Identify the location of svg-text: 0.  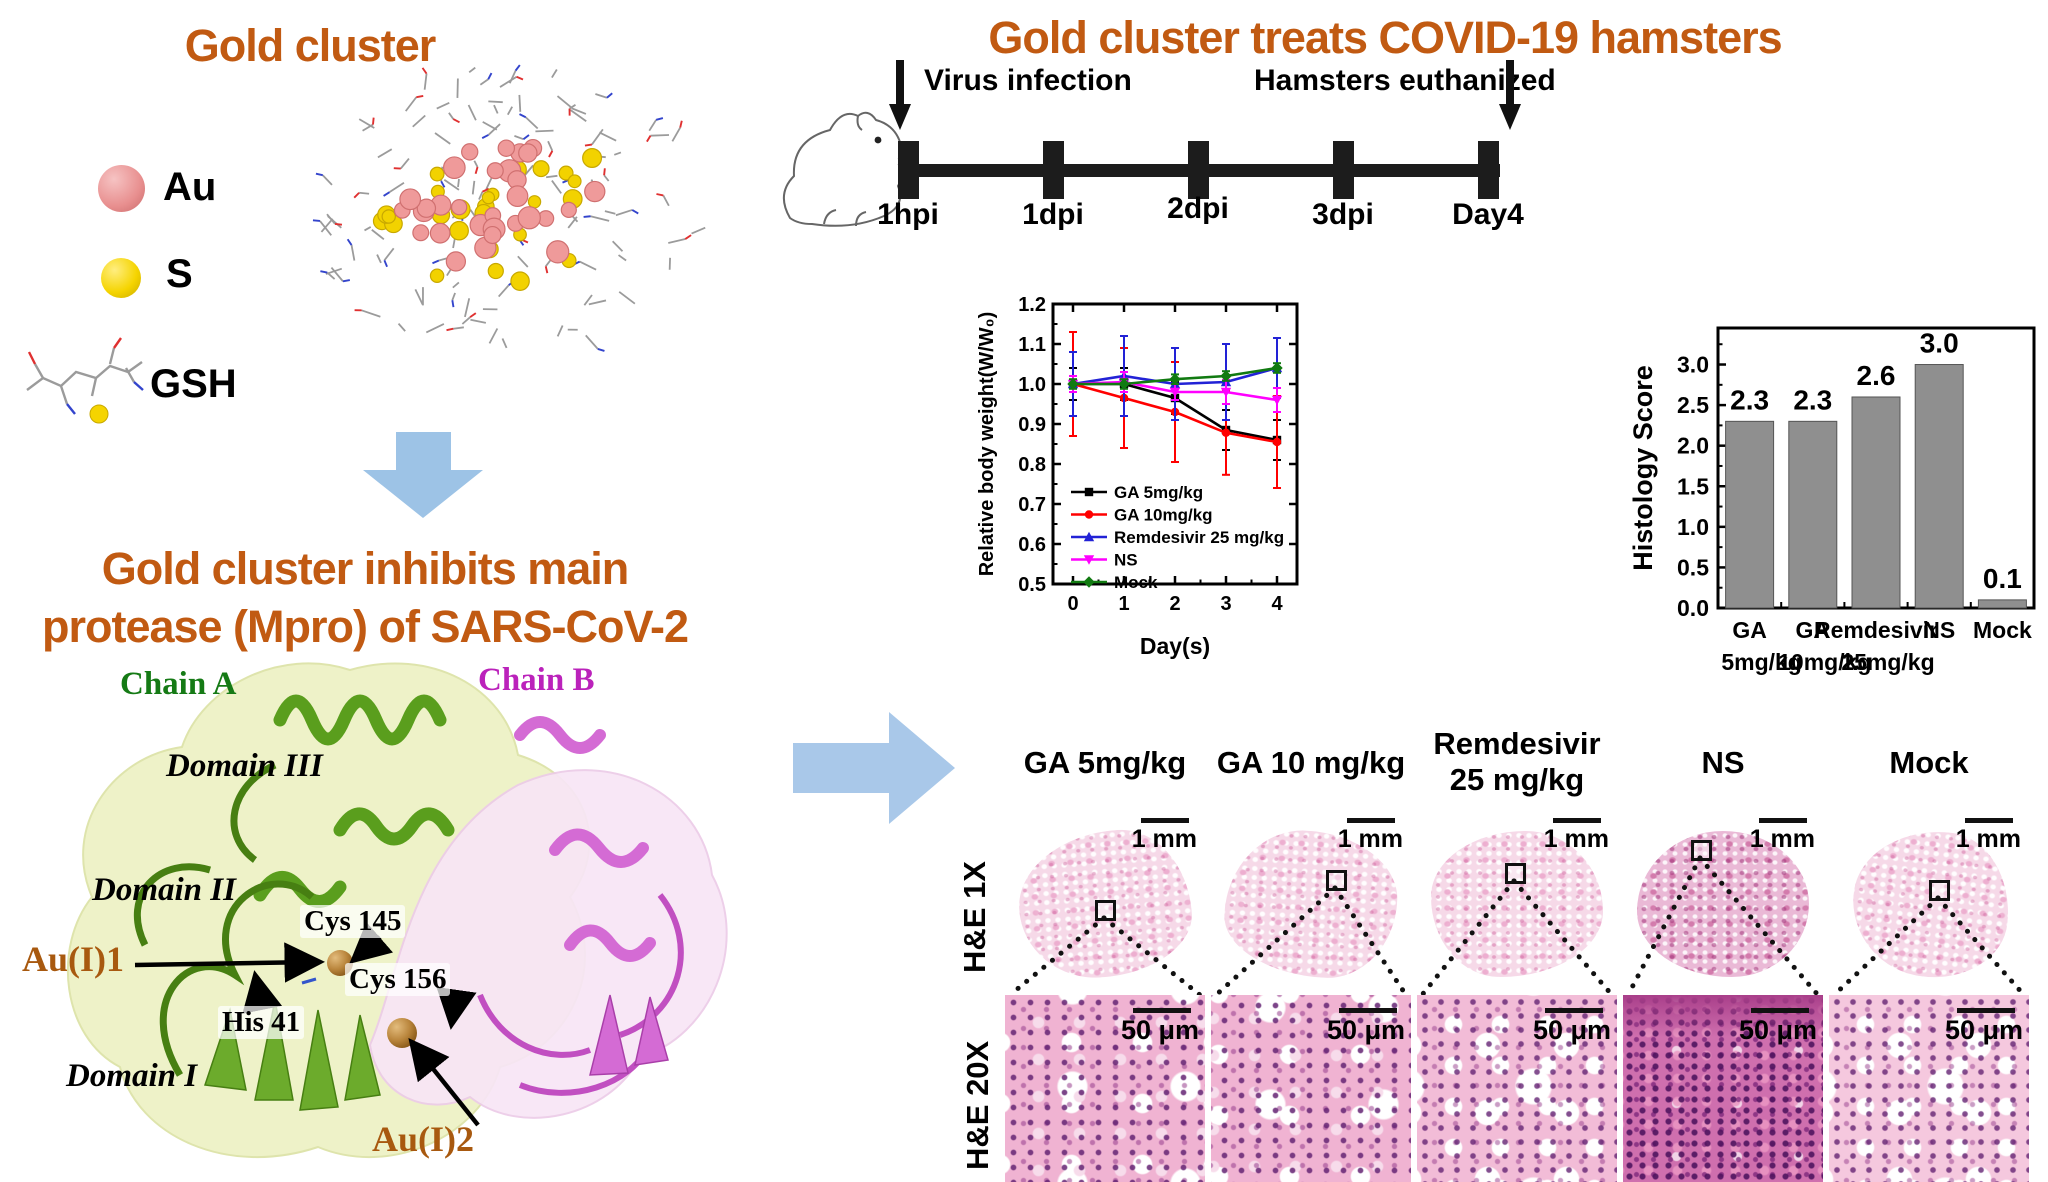
(1072, 604).